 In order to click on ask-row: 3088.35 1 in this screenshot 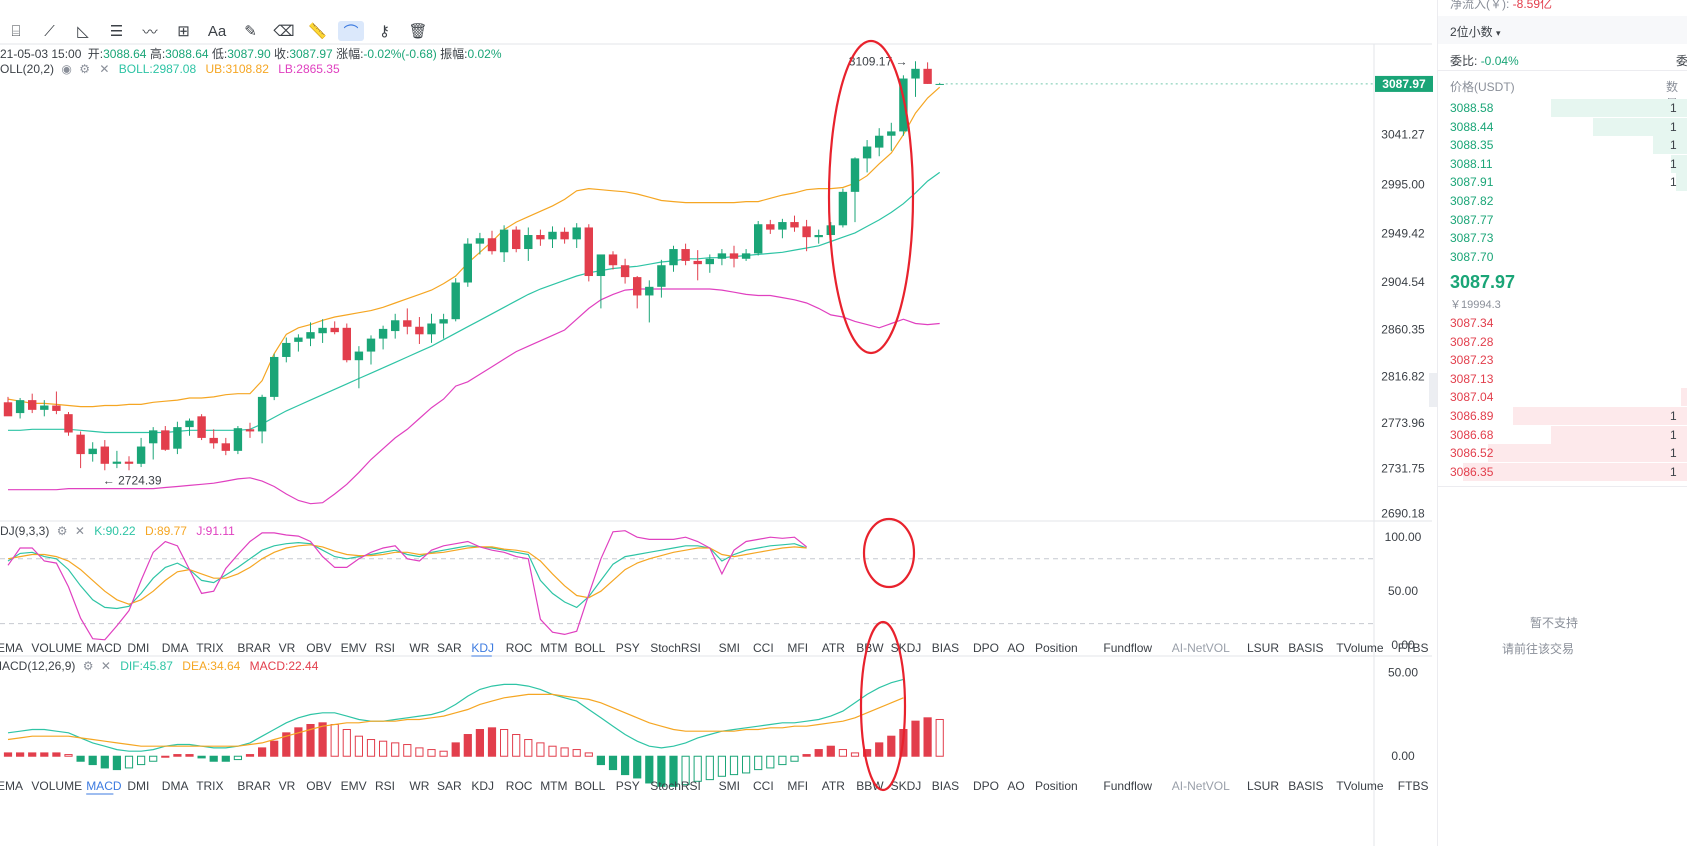, I will do `click(1562, 145)`.